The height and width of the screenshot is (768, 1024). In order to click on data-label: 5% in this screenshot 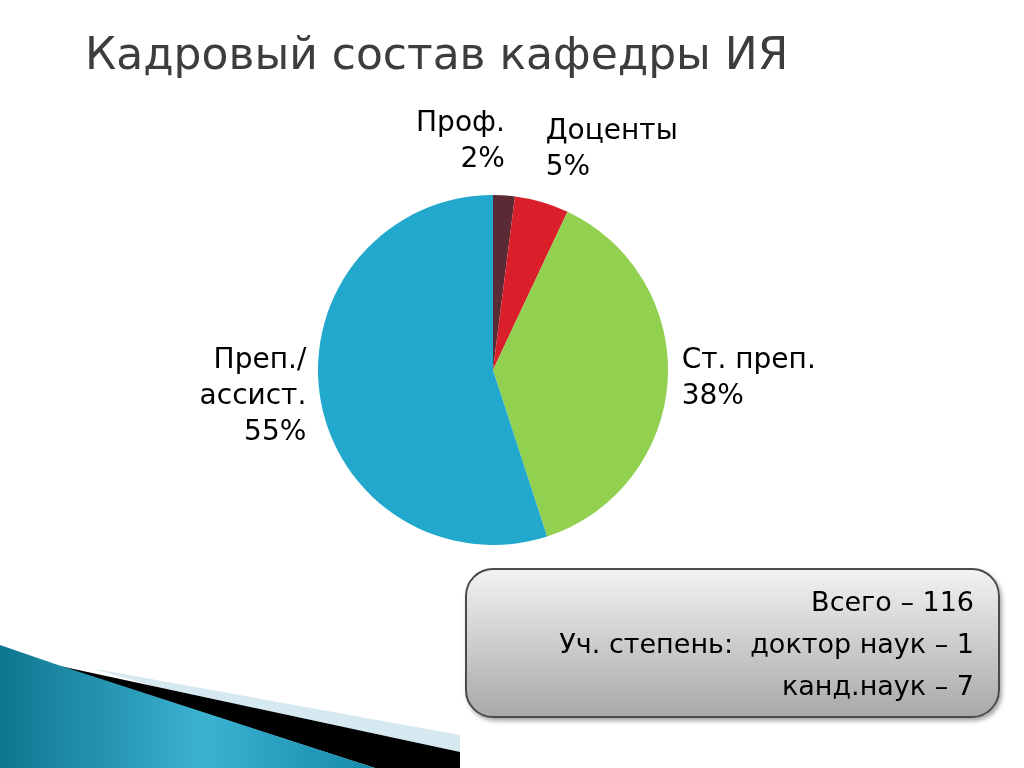, I will do `click(568, 165)`.